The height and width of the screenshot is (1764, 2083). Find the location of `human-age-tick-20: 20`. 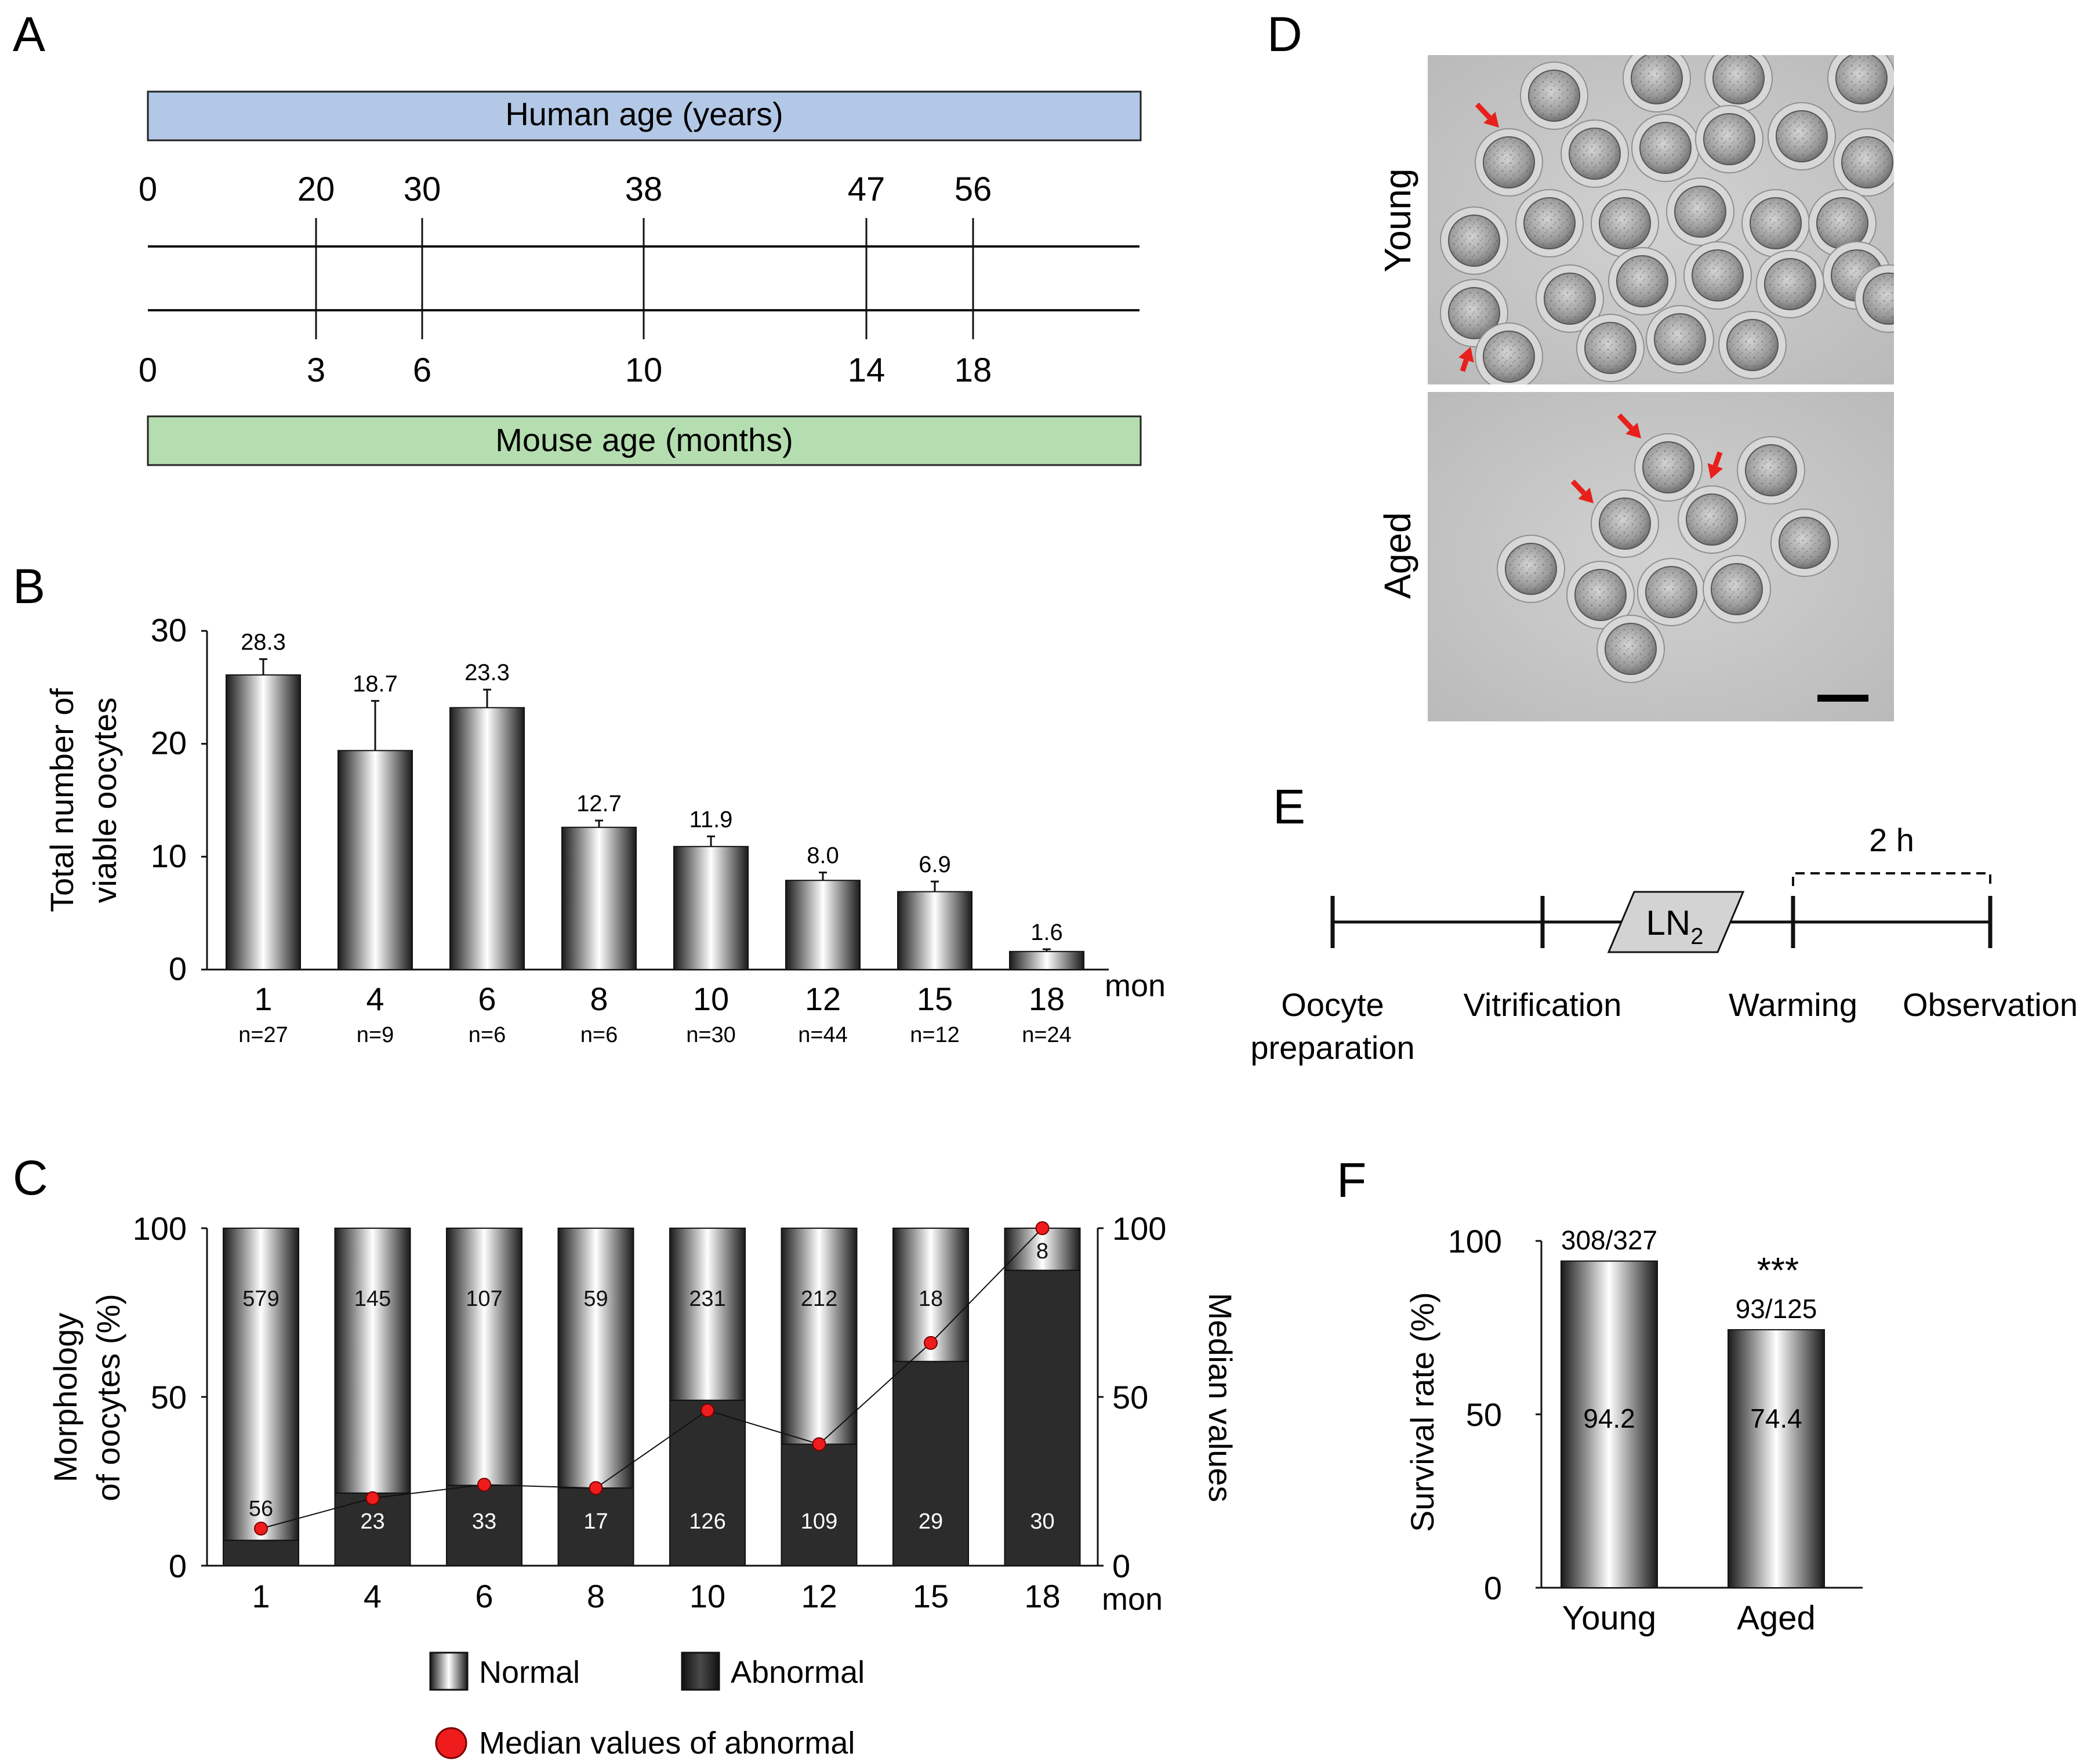

human-age-tick-20: 20 is located at coordinates (316, 189).